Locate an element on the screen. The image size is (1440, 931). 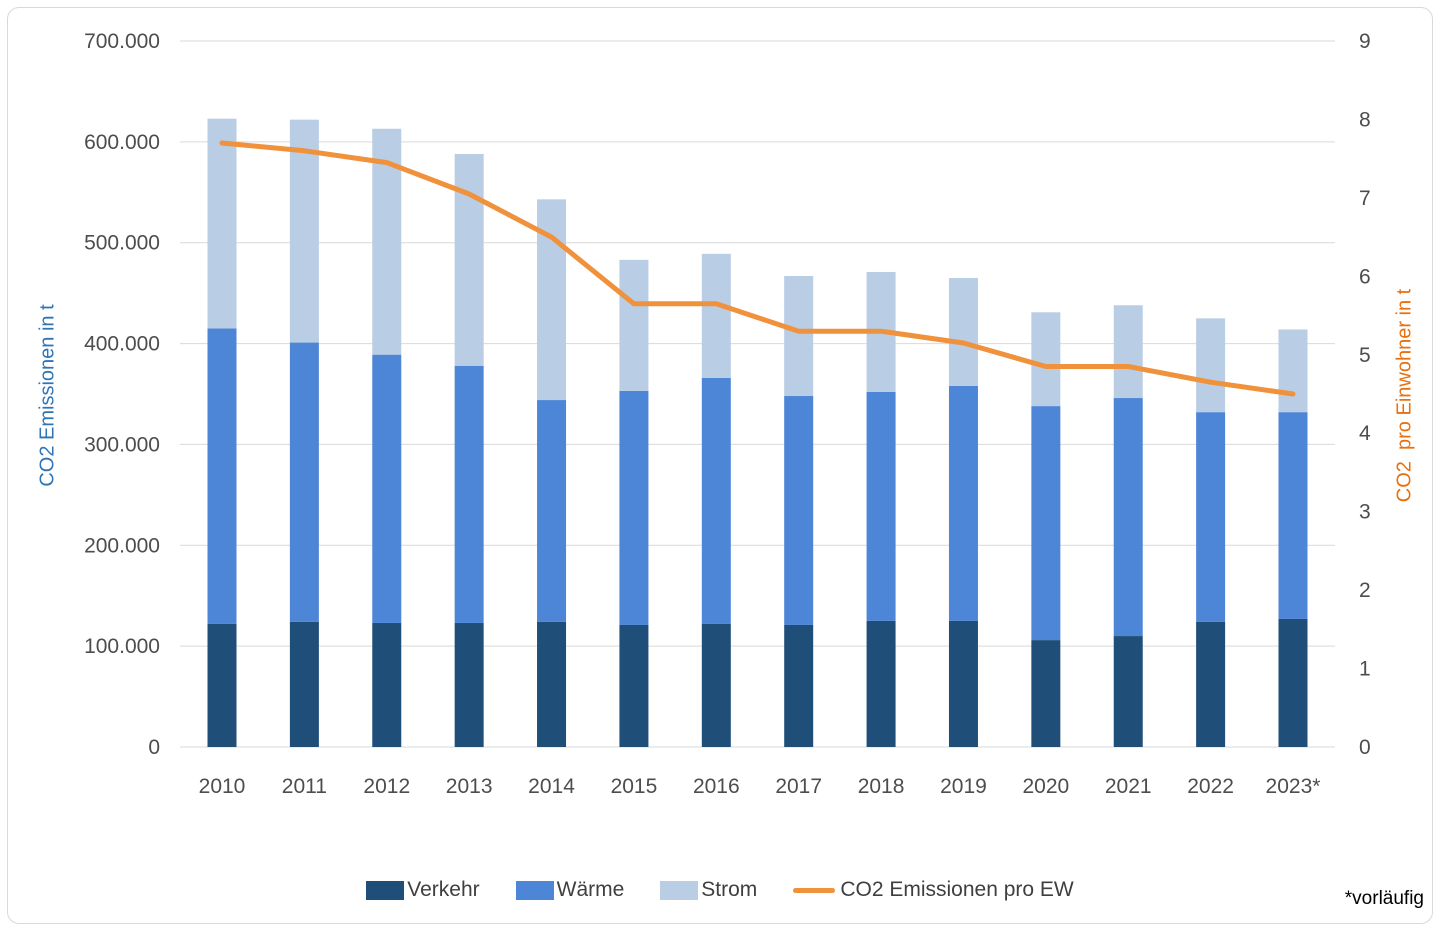
right-axis-tick-label: 9 is located at coordinates (1365, 41).